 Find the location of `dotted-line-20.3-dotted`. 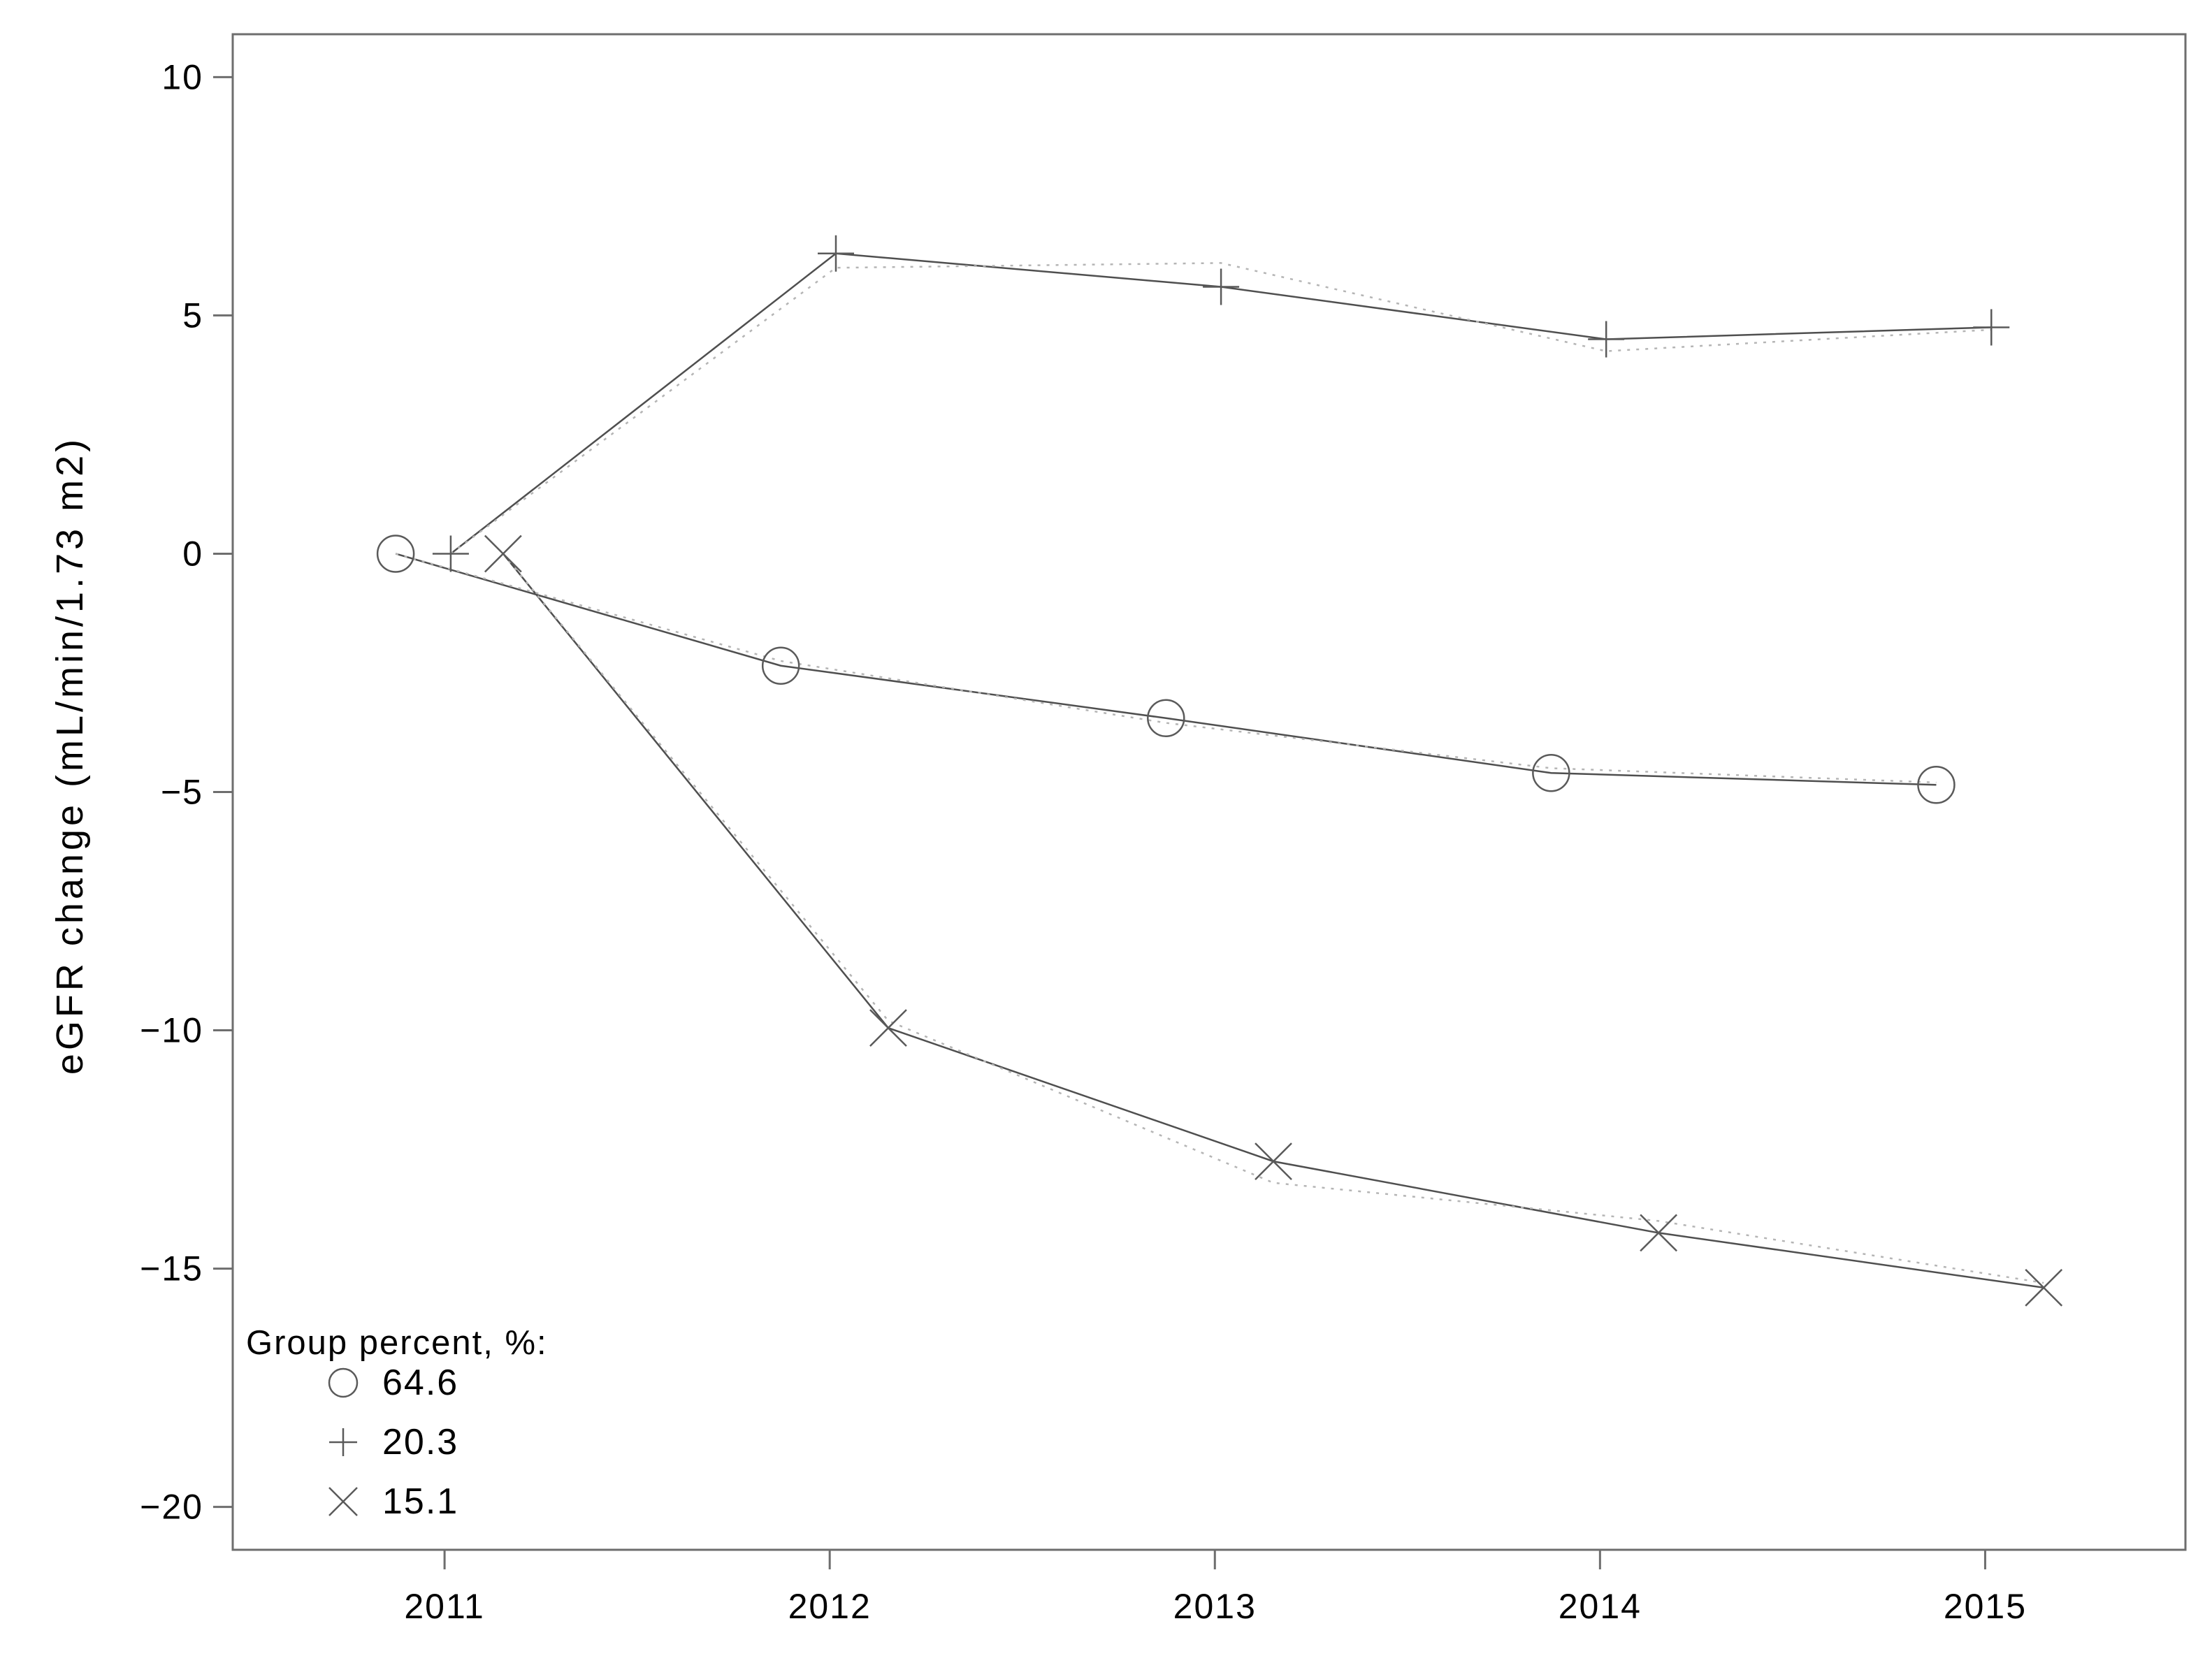

dotted-line-20.3-dotted is located at coordinates (1221, 408).